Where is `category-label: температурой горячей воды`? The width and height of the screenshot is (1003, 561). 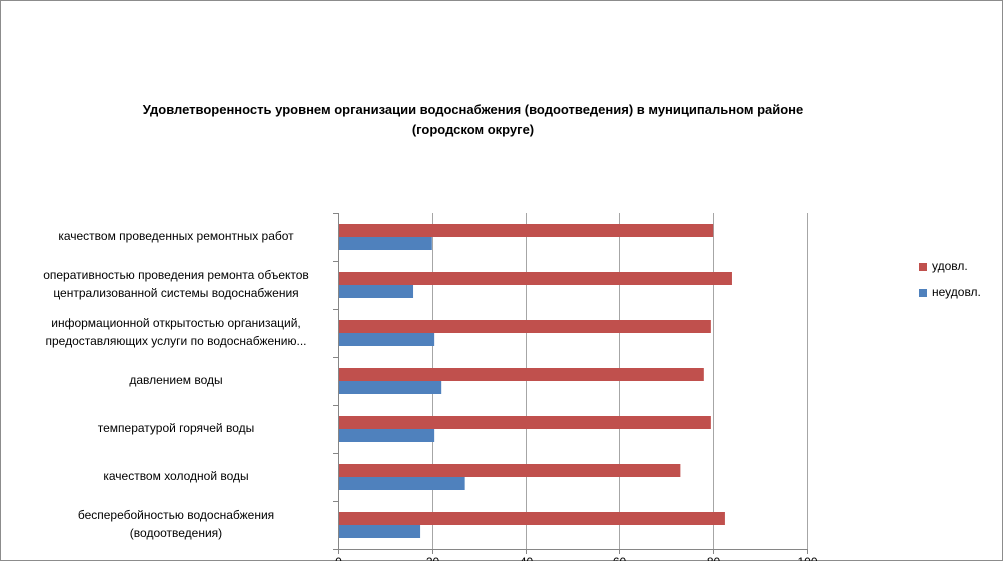 category-label: температурой горячей воды is located at coordinates (176, 428).